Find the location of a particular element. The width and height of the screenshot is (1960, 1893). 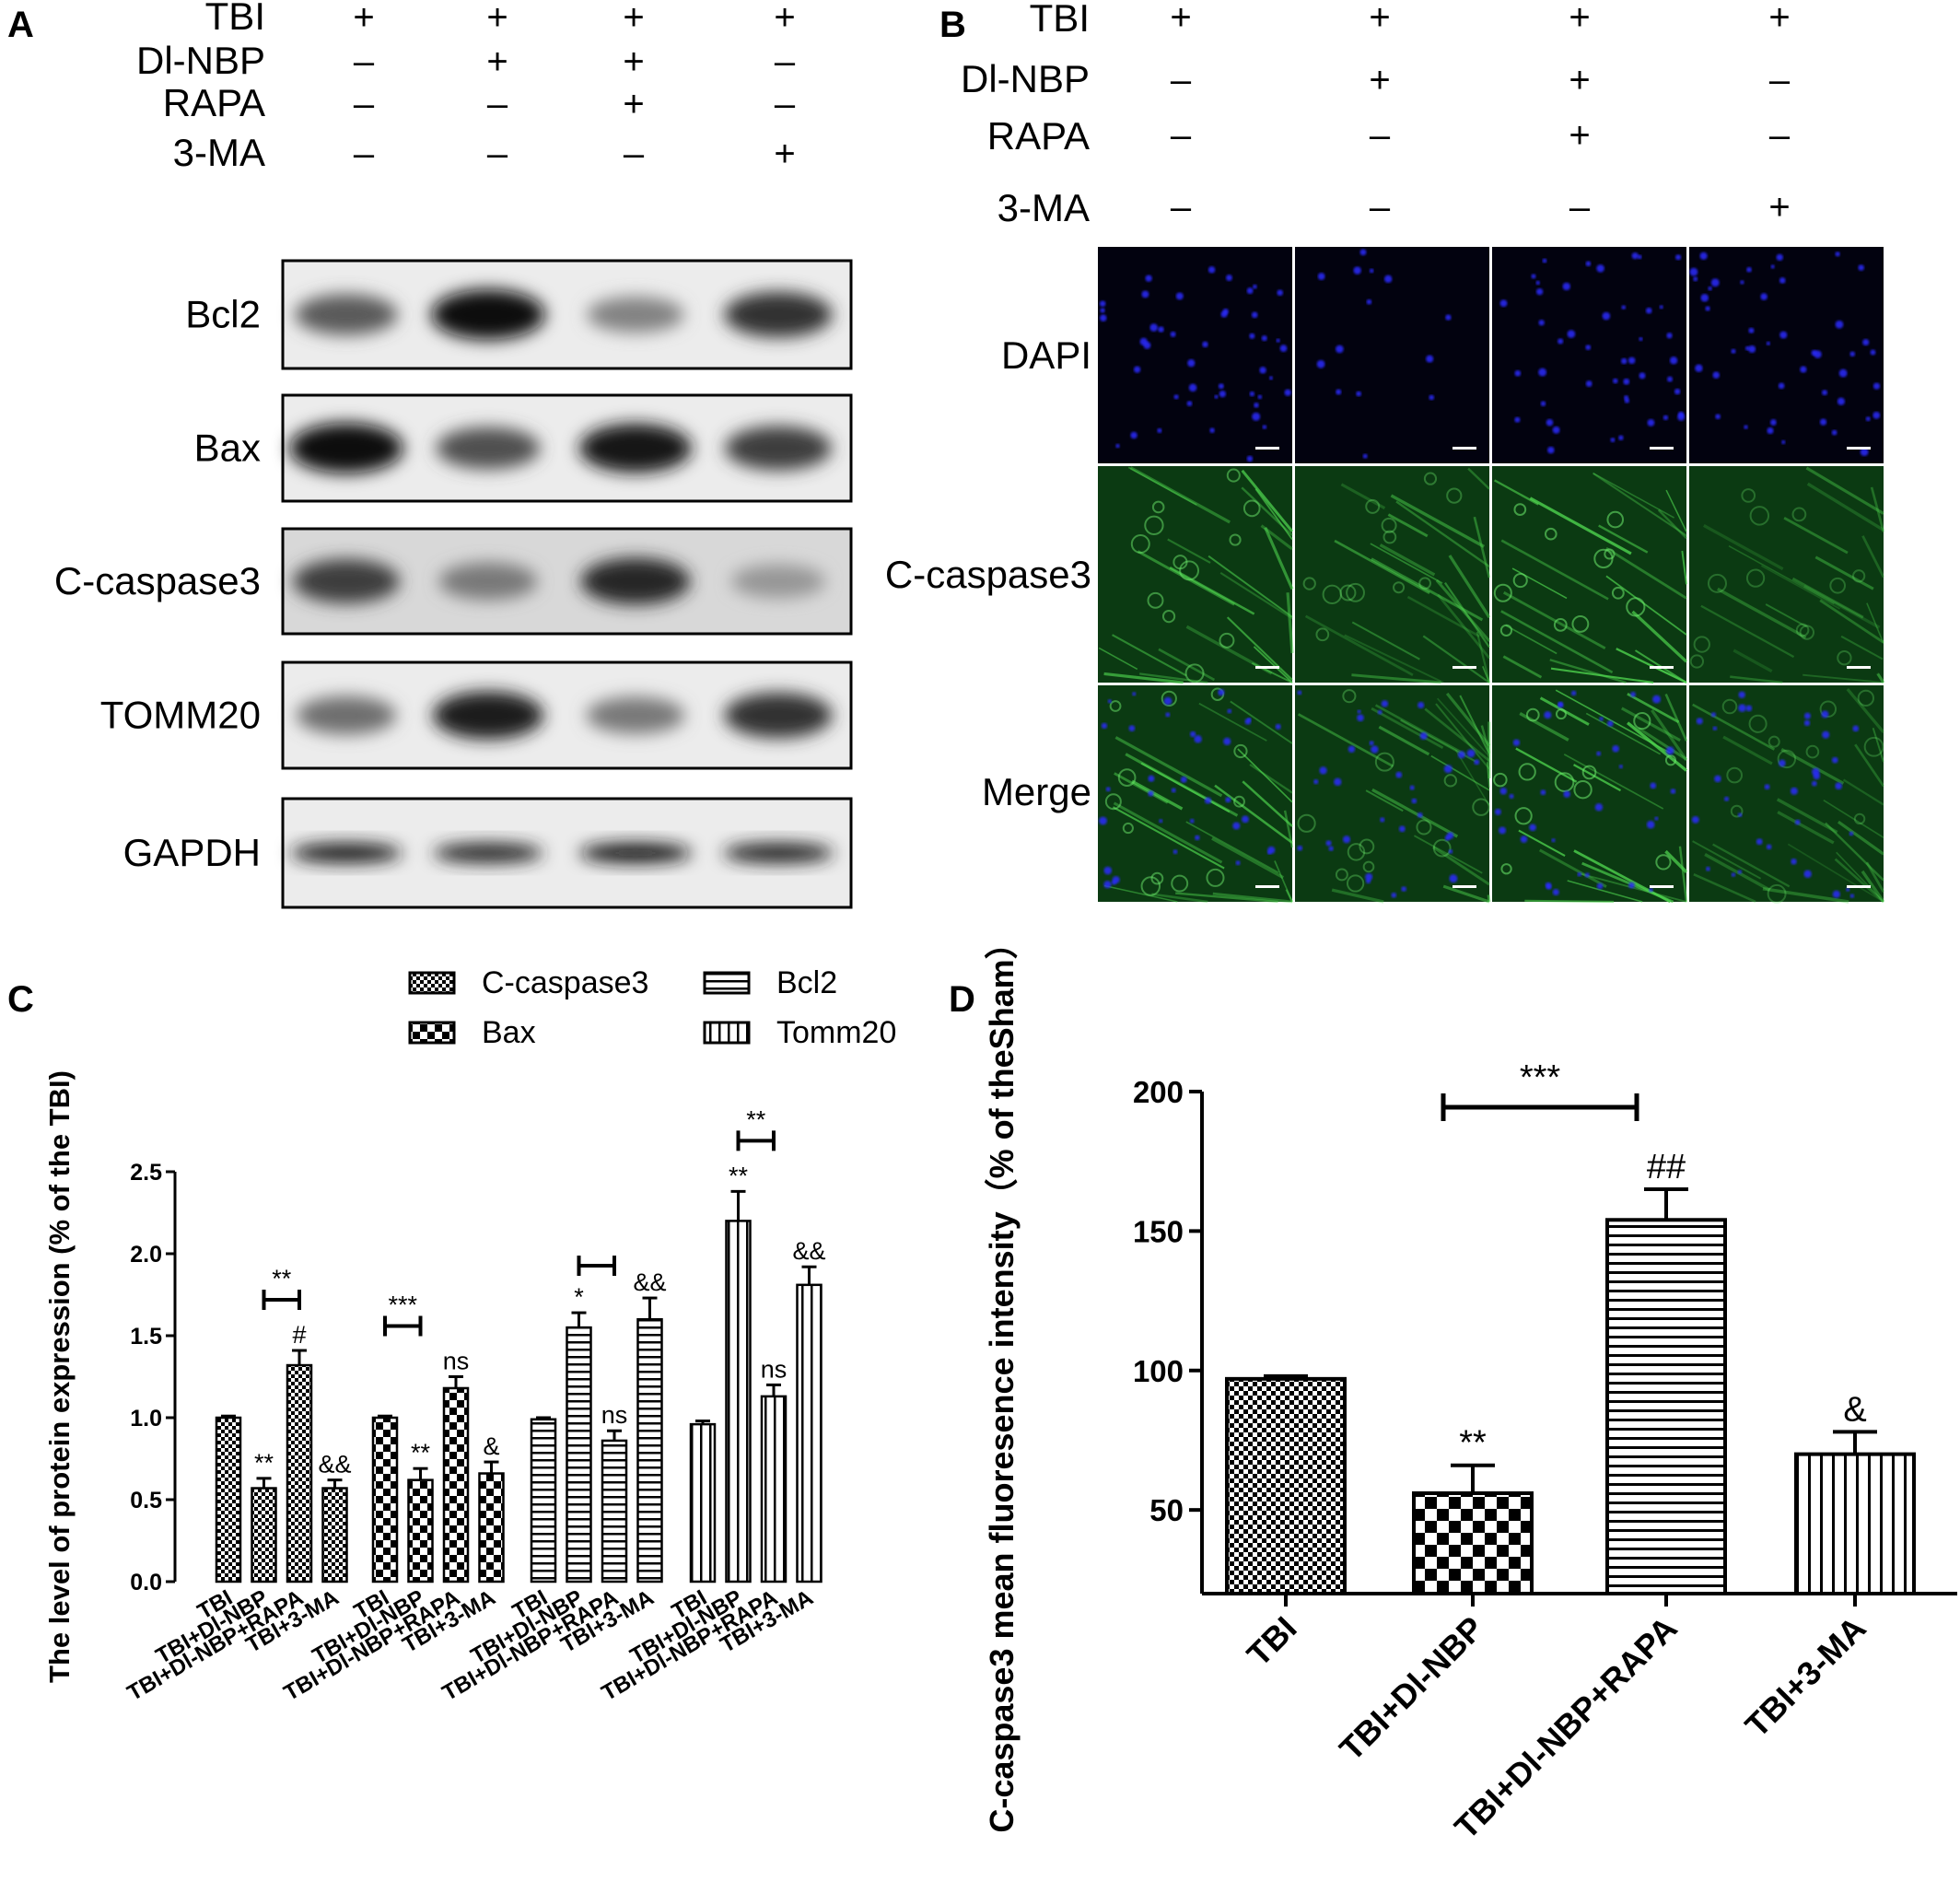

significance-label: ## is located at coordinates (1666, 1167).